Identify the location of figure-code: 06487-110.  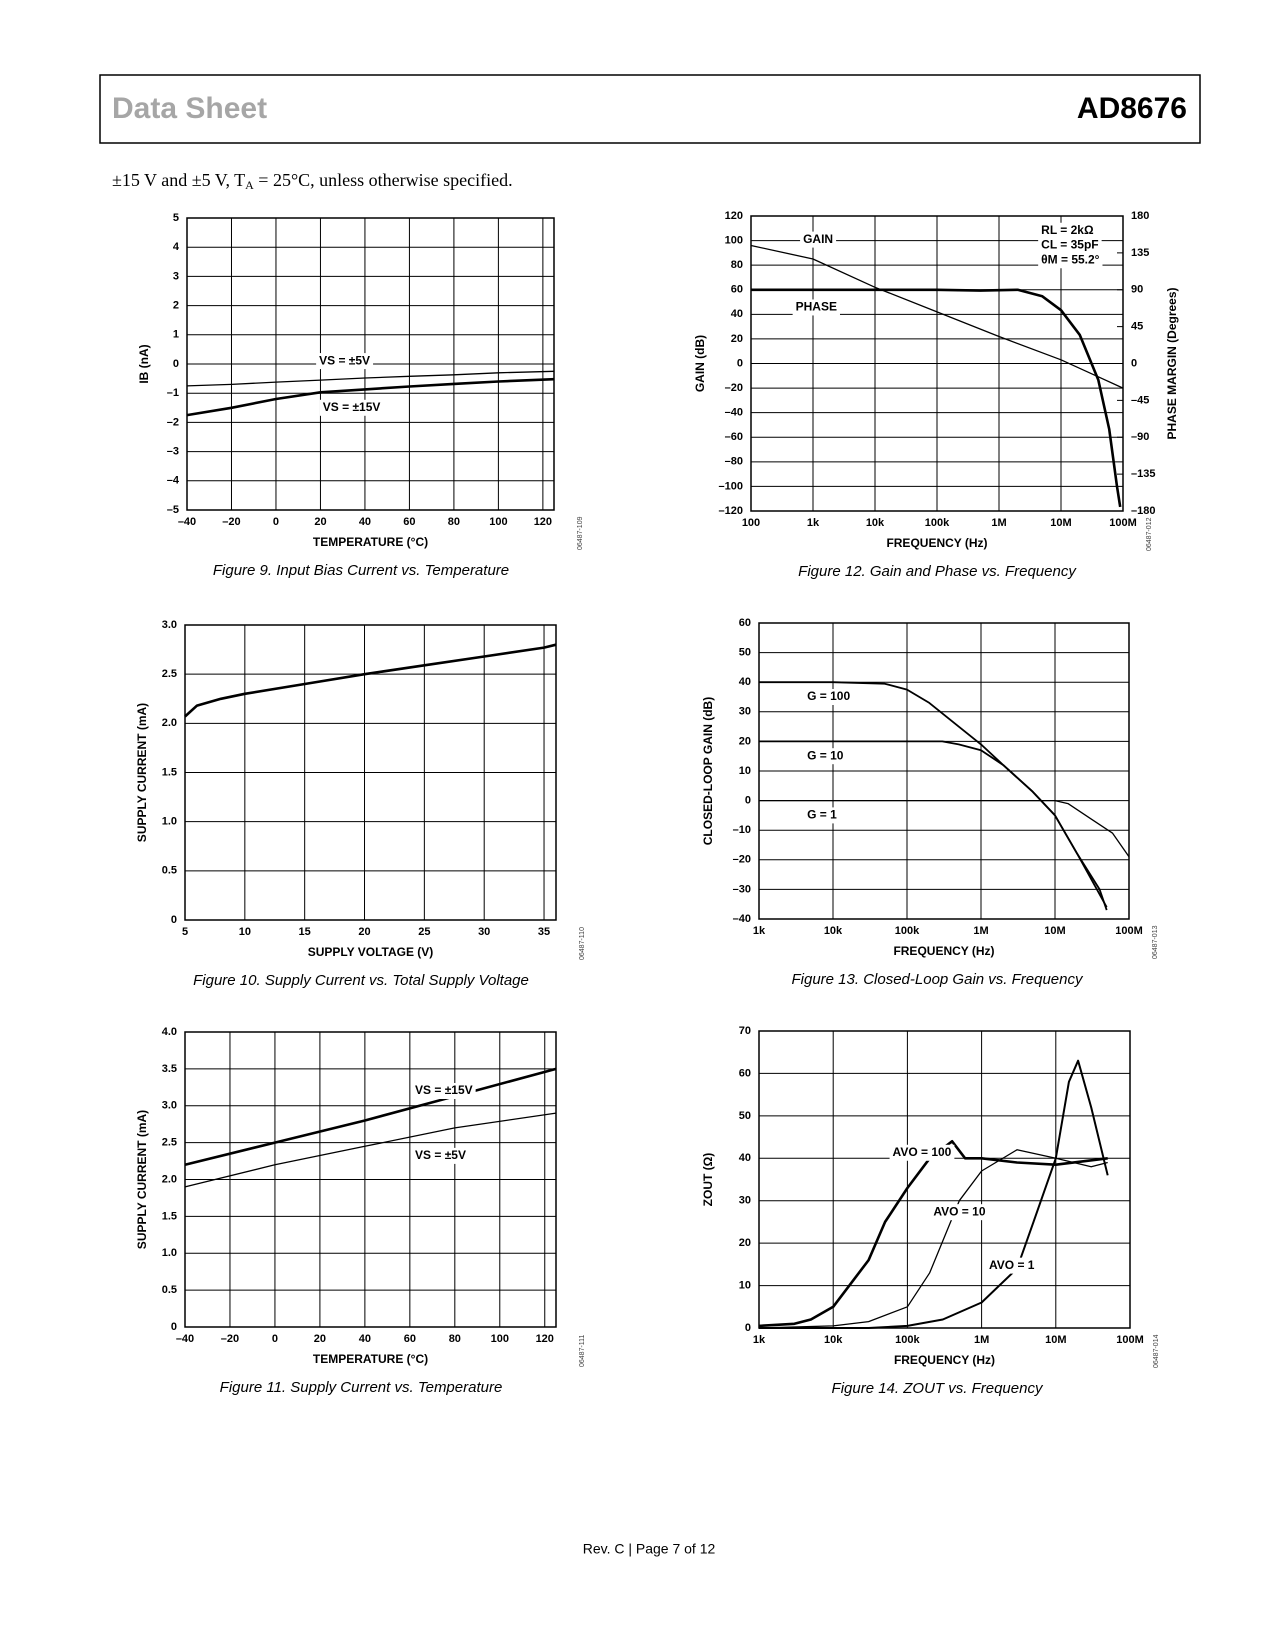
(582, 943).